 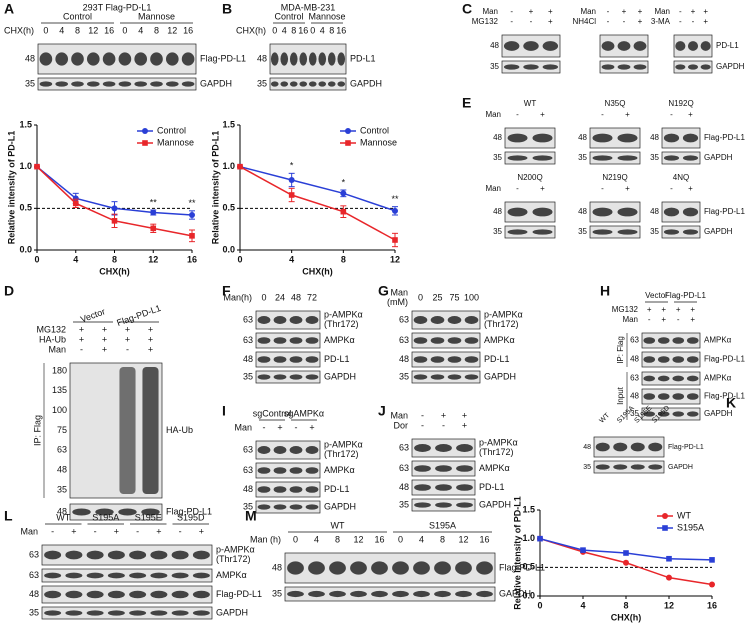 What do you see at coordinates (317, 188) in the screenshot?
I see `series-line` at bounding box center [317, 188].